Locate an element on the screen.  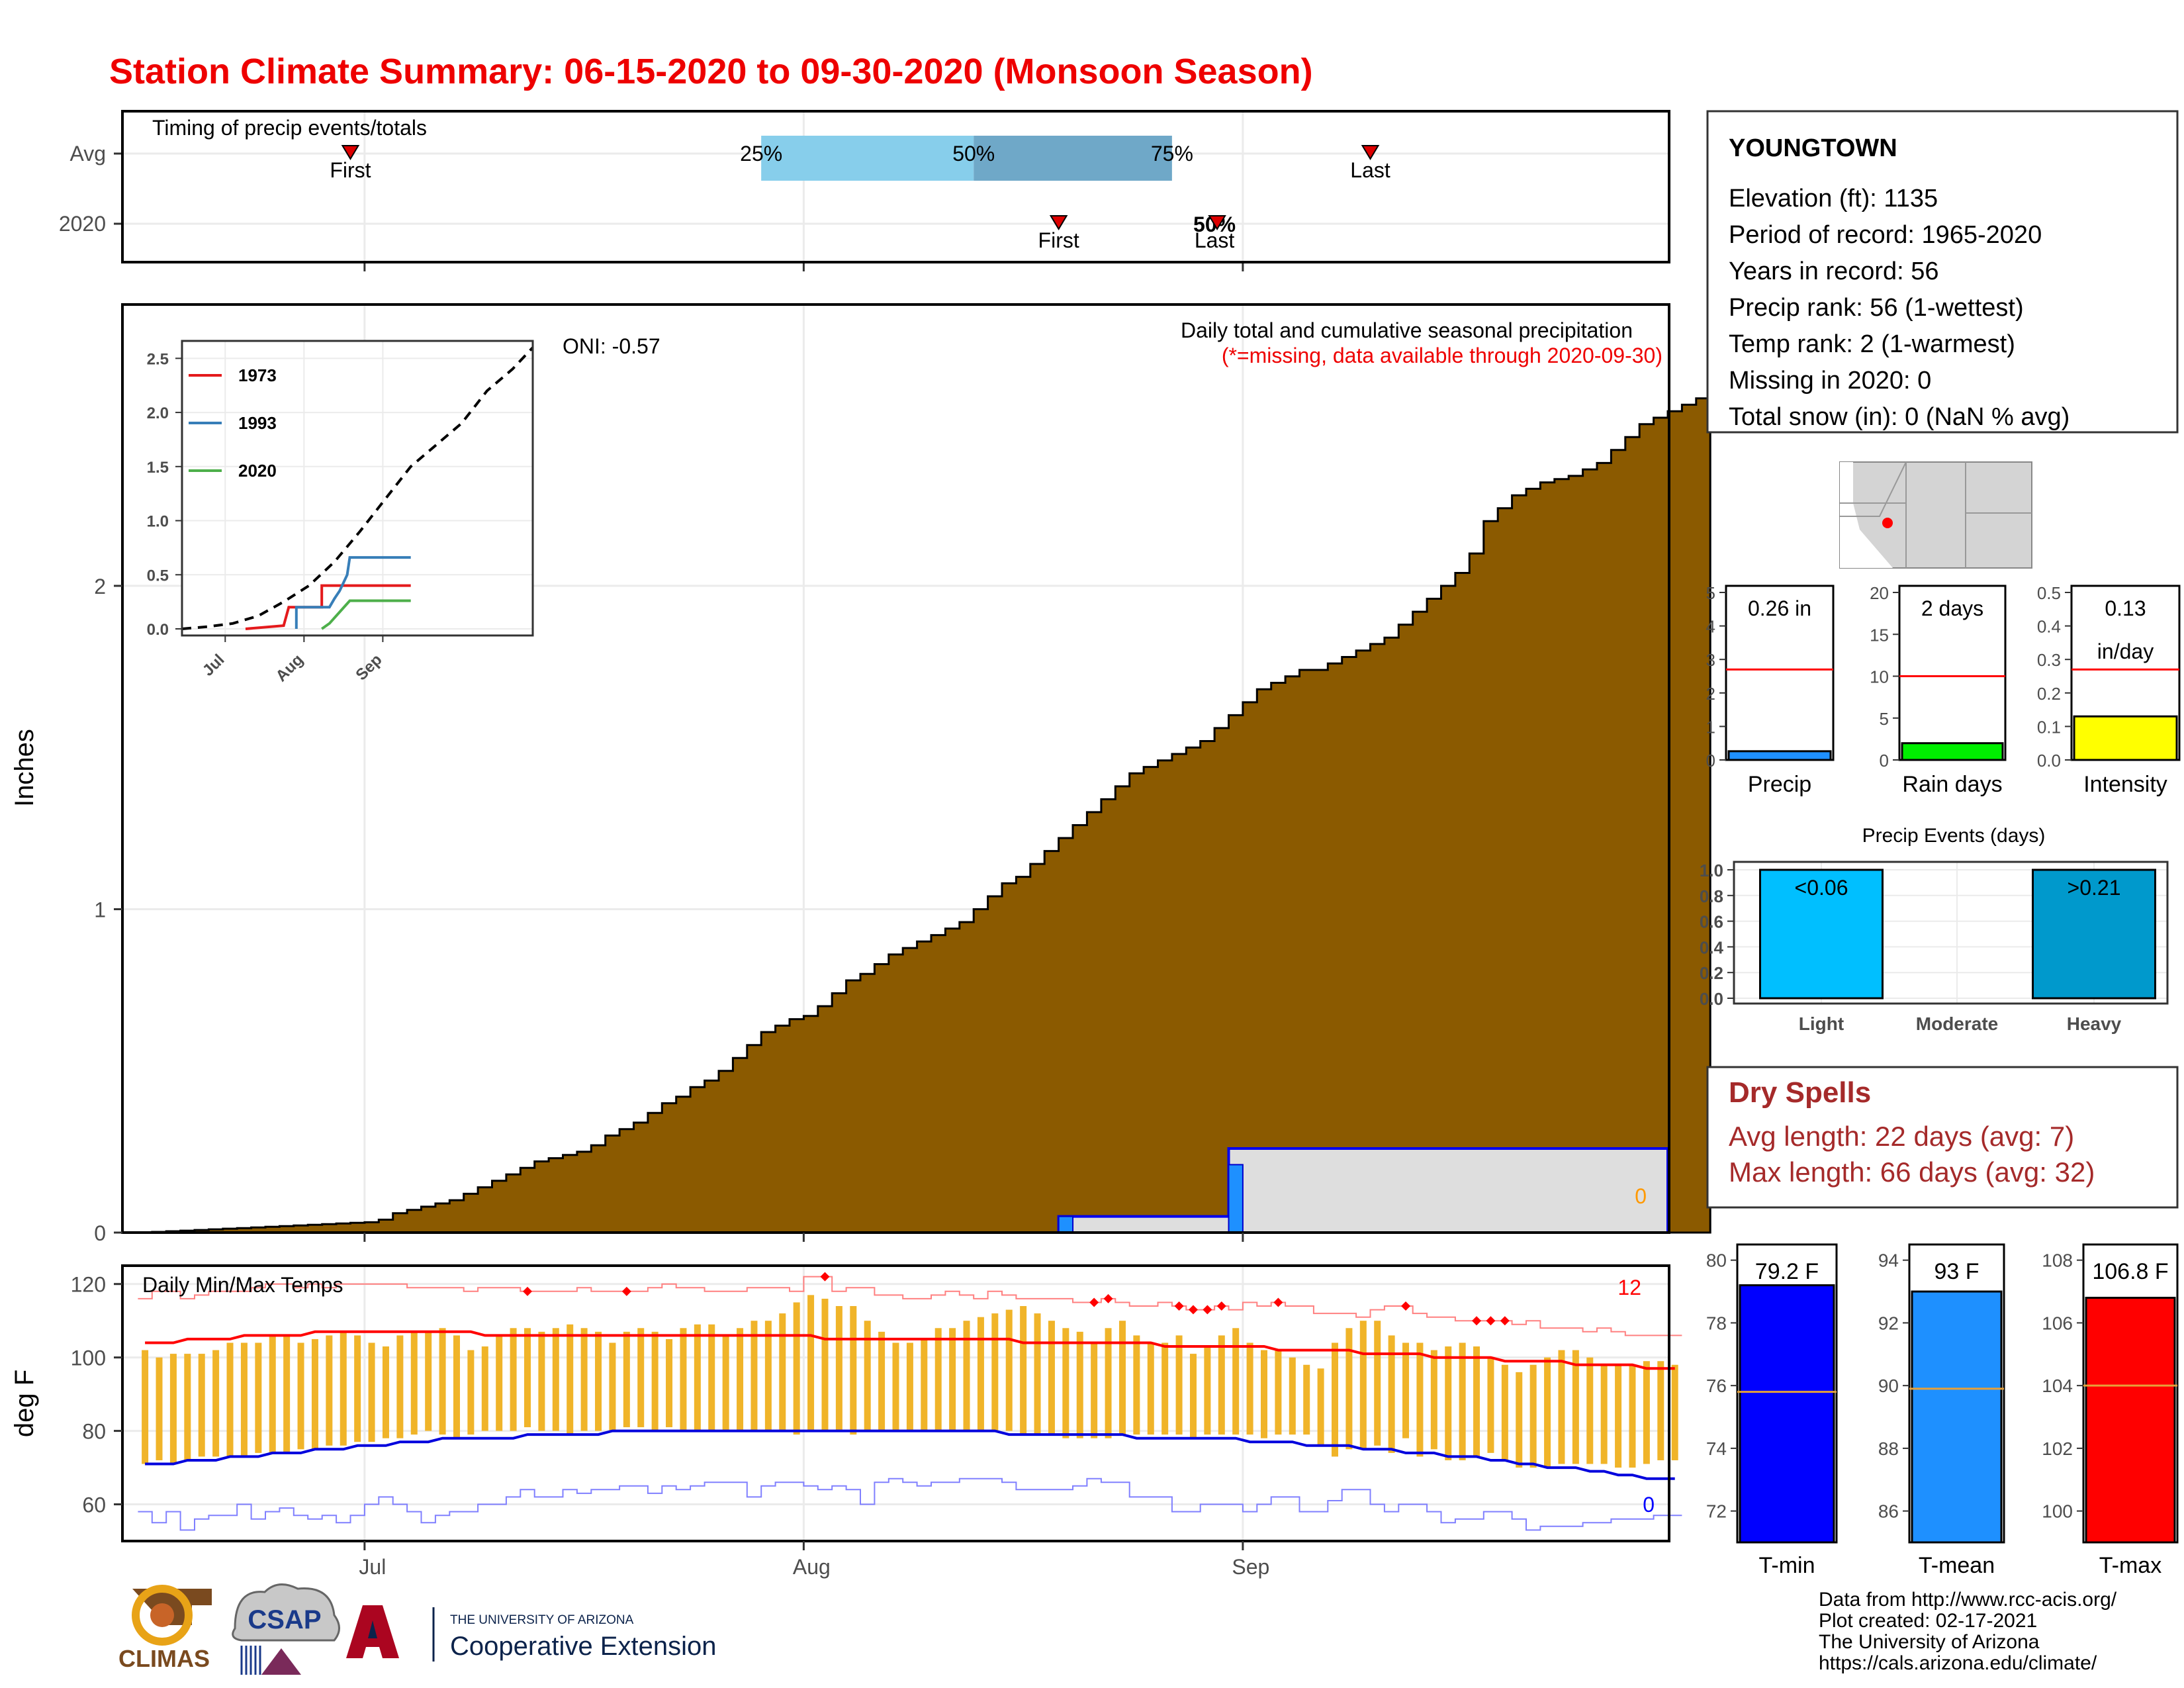
small-bar-ytick-label-2-0: 0.0 is located at coordinates (2049, 761).